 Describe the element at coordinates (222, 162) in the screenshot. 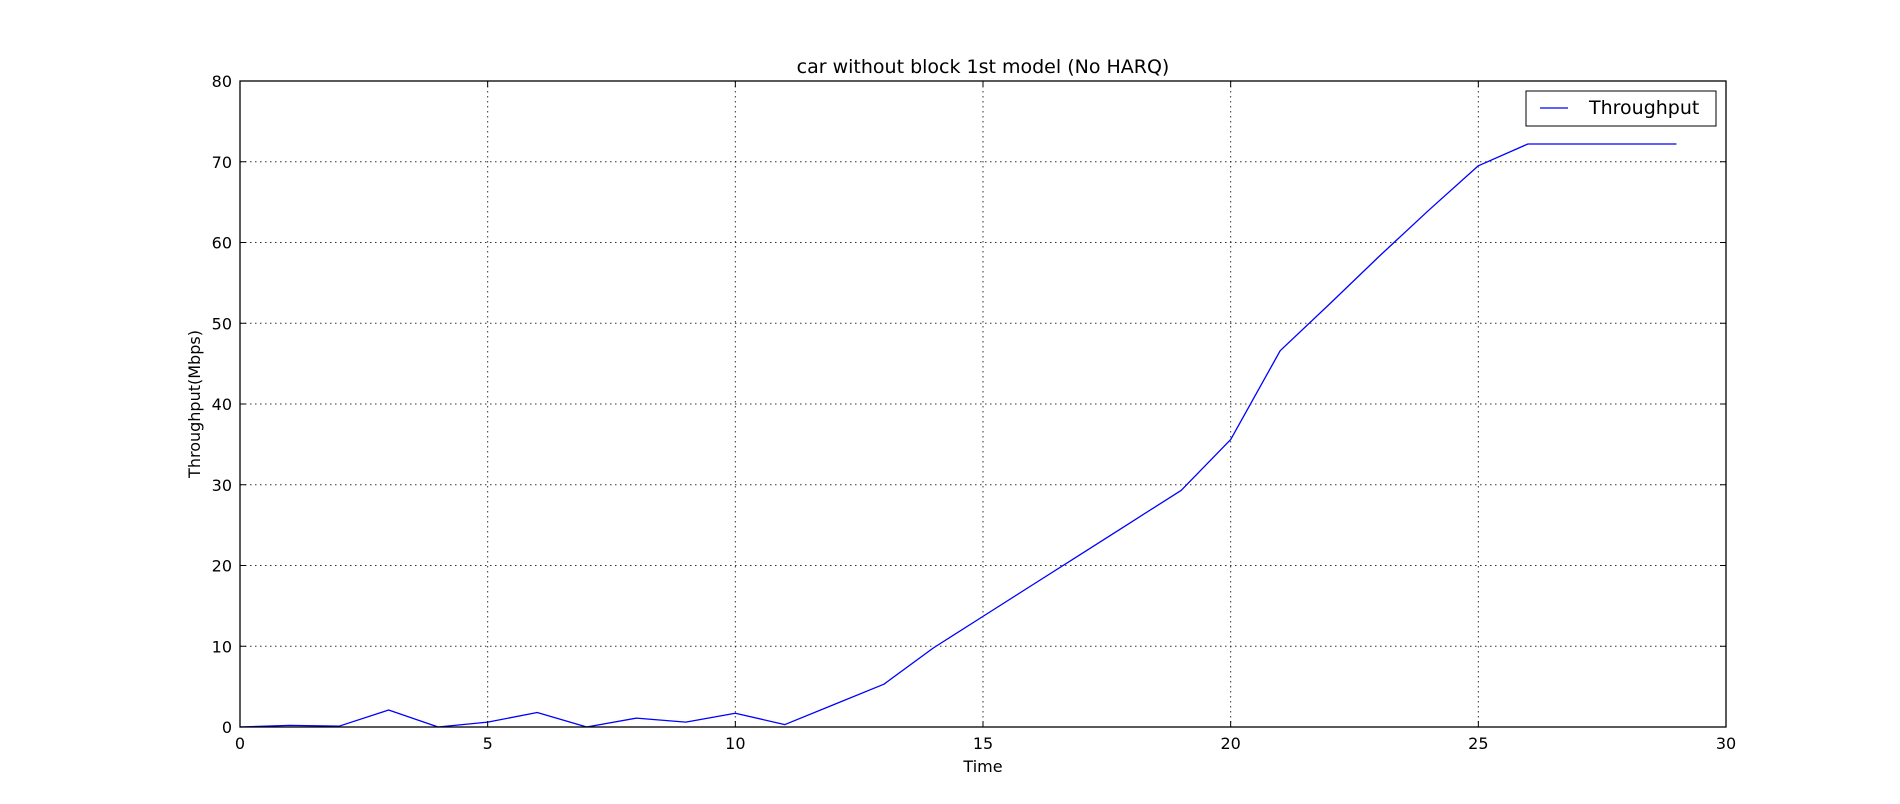

I see `y-tick-label: 70` at that location.